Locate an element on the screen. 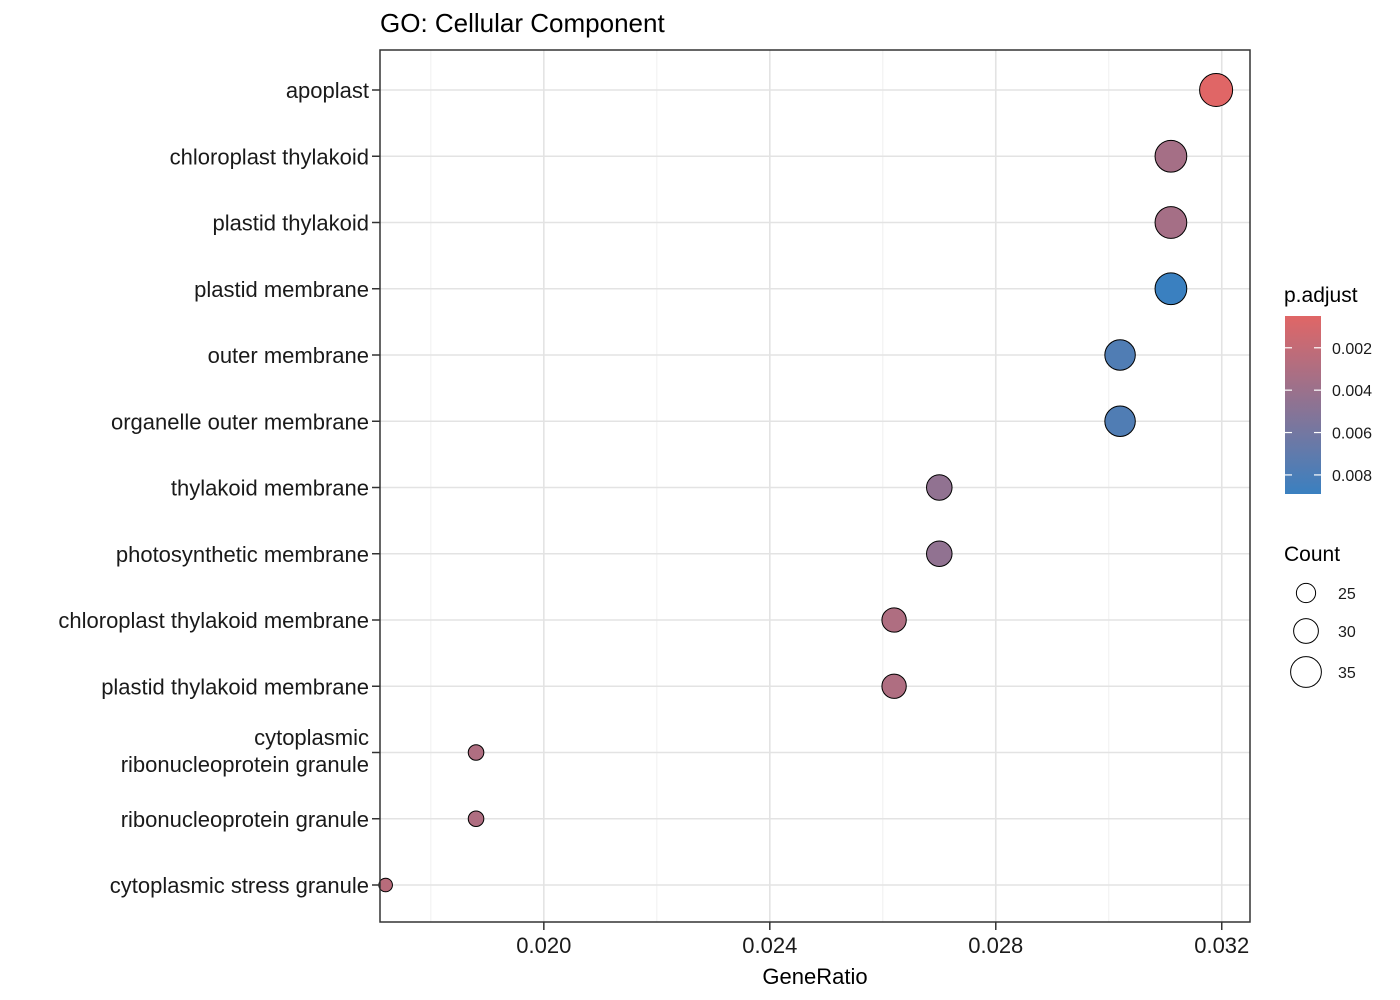 This screenshot has height=1000, width=1400. x-axis: 0.020 0.024 0.028 0.032 is located at coordinates (882, 940).